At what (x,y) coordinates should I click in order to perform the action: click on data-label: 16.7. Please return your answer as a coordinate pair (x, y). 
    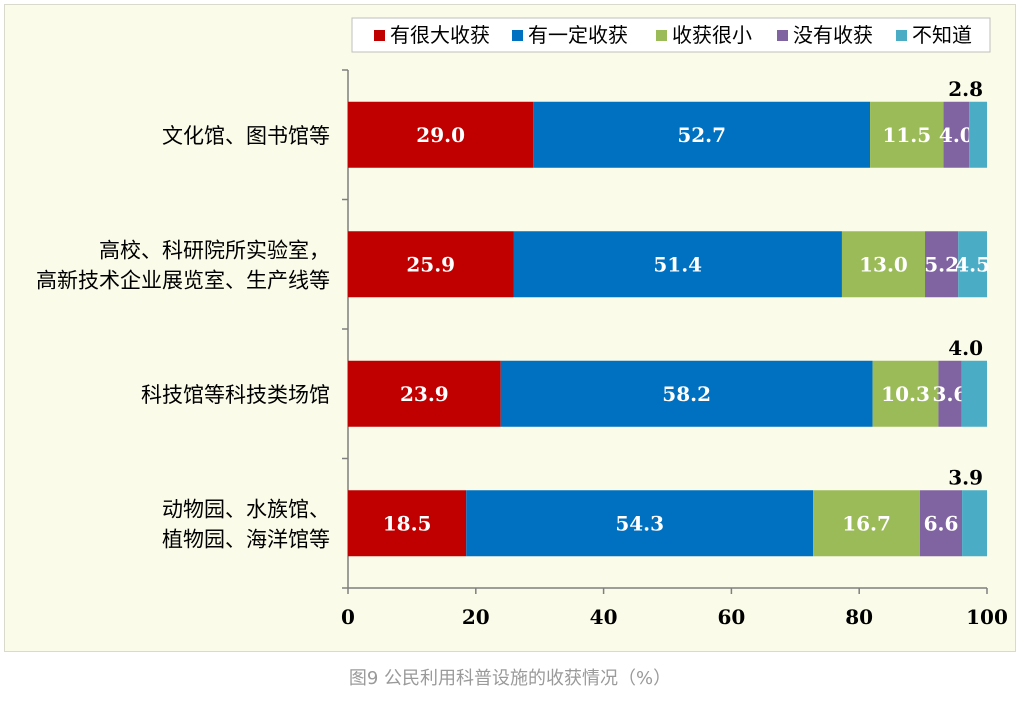
    Looking at the image, I should click on (866, 523).